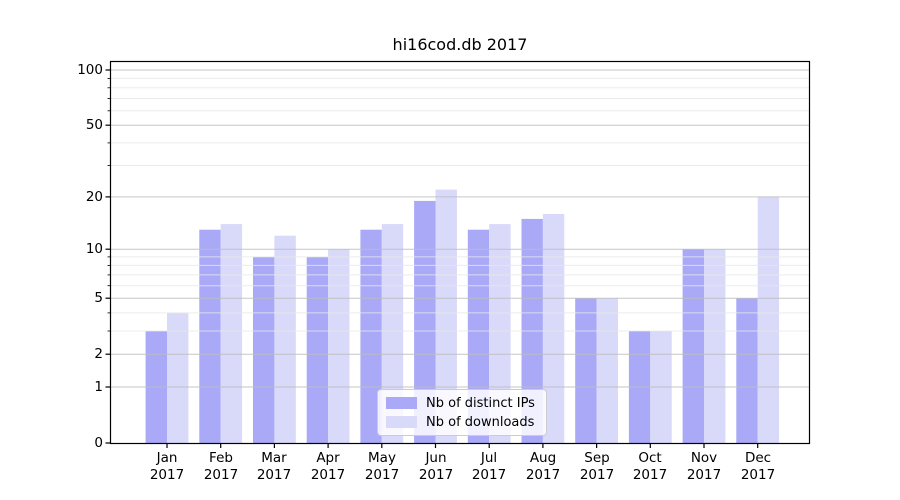  What do you see at coordinates (285, 339) in the screenshot?
I see `bar-nb-of-downloads-mar` at bounding box center [285, 339].